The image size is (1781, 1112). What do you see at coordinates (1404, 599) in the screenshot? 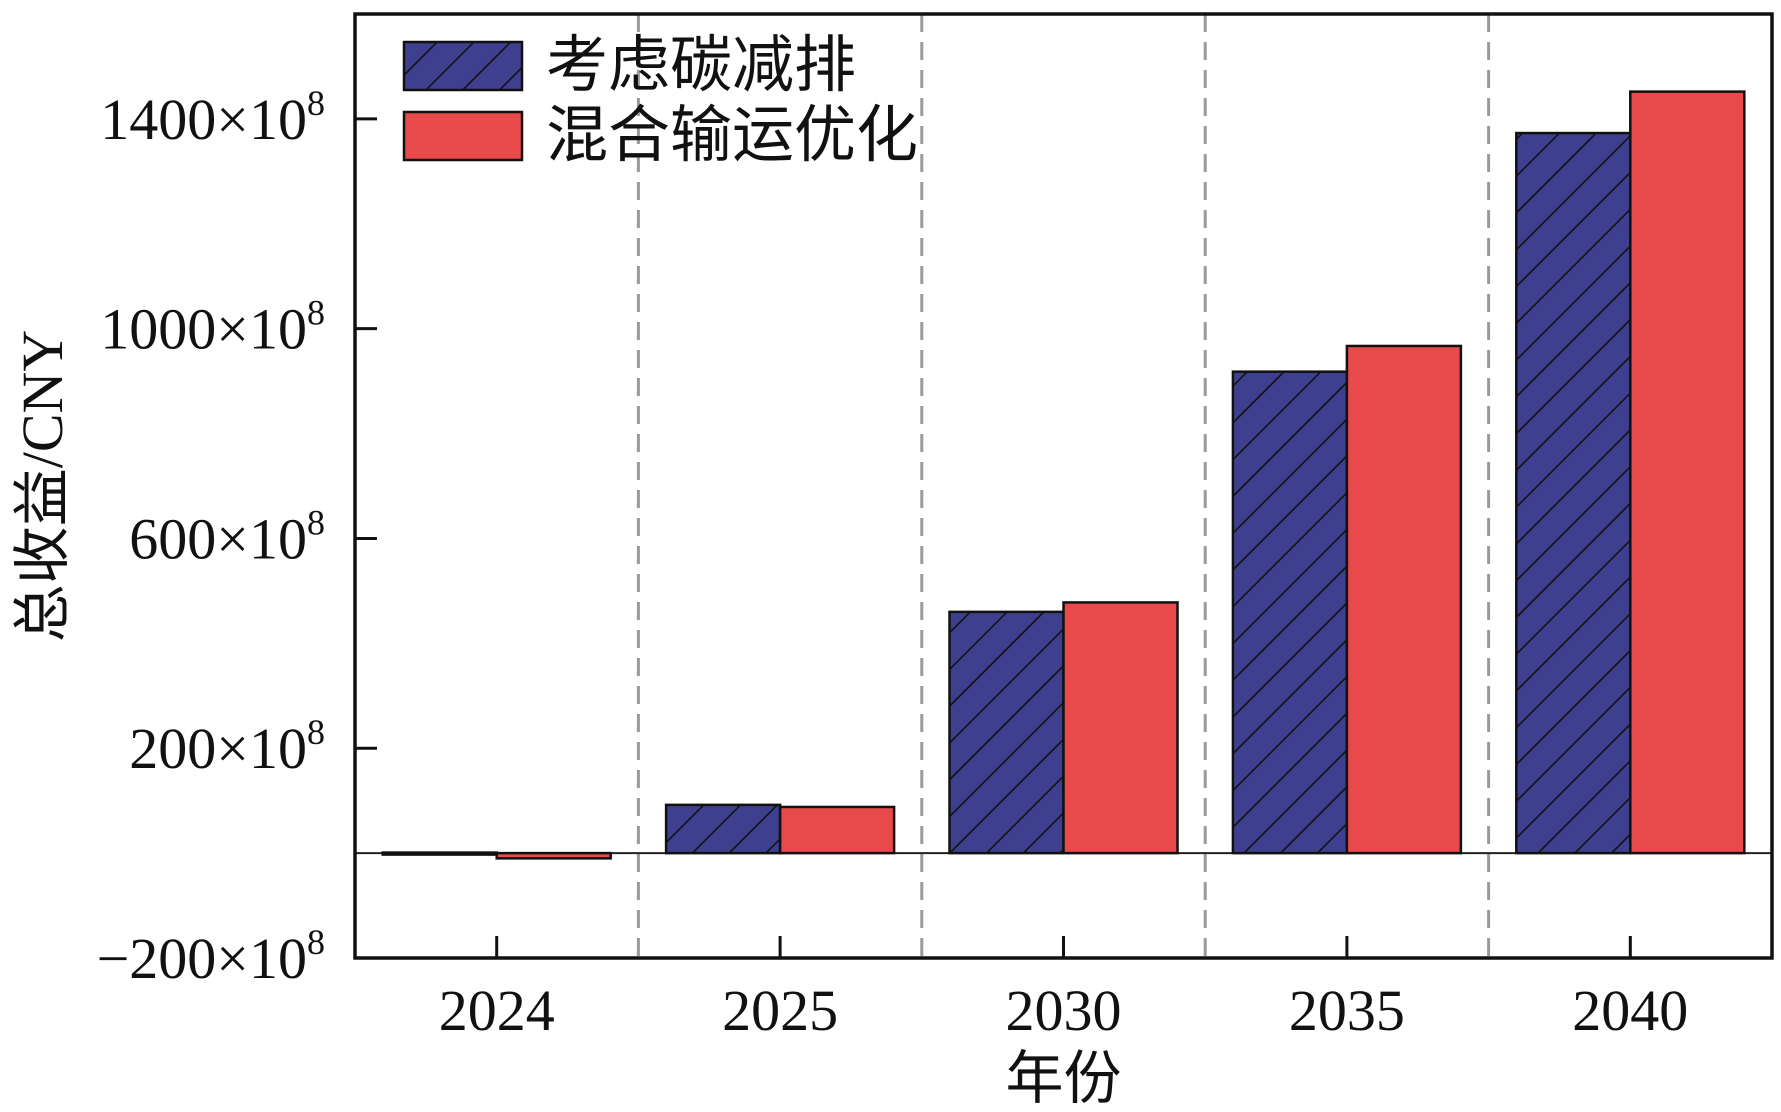
I see `bar-hybrid-2035` at bounding box center [1404, 599].